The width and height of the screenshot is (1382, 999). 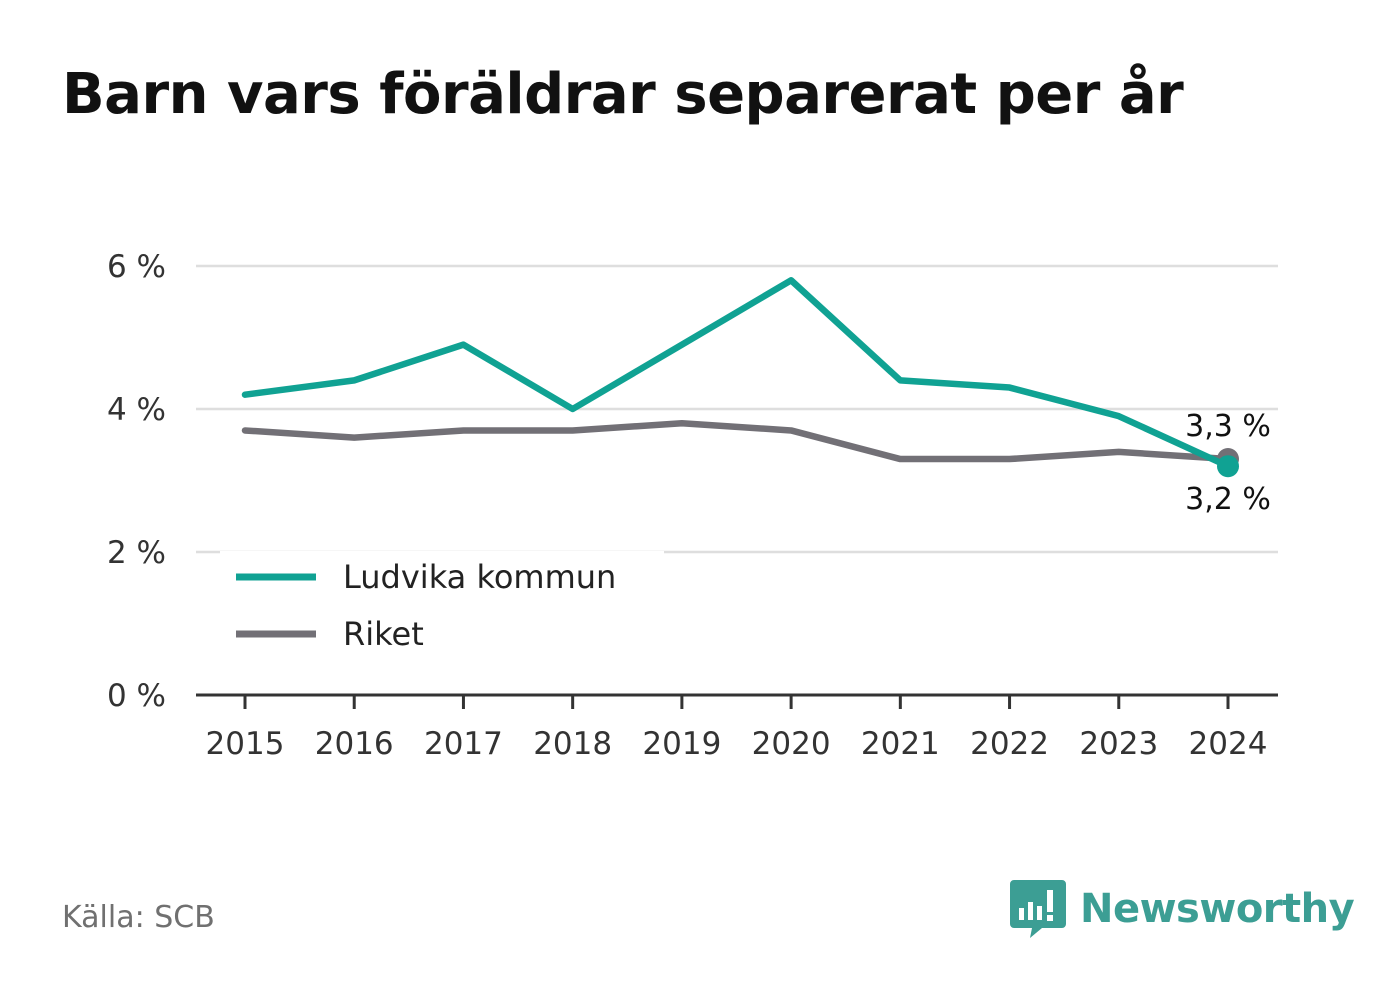 What do you see at coordinates (1228, 499) in the screenshot?
I see `end-value-label: 3,2 %` at bounding box center [1228, 499].